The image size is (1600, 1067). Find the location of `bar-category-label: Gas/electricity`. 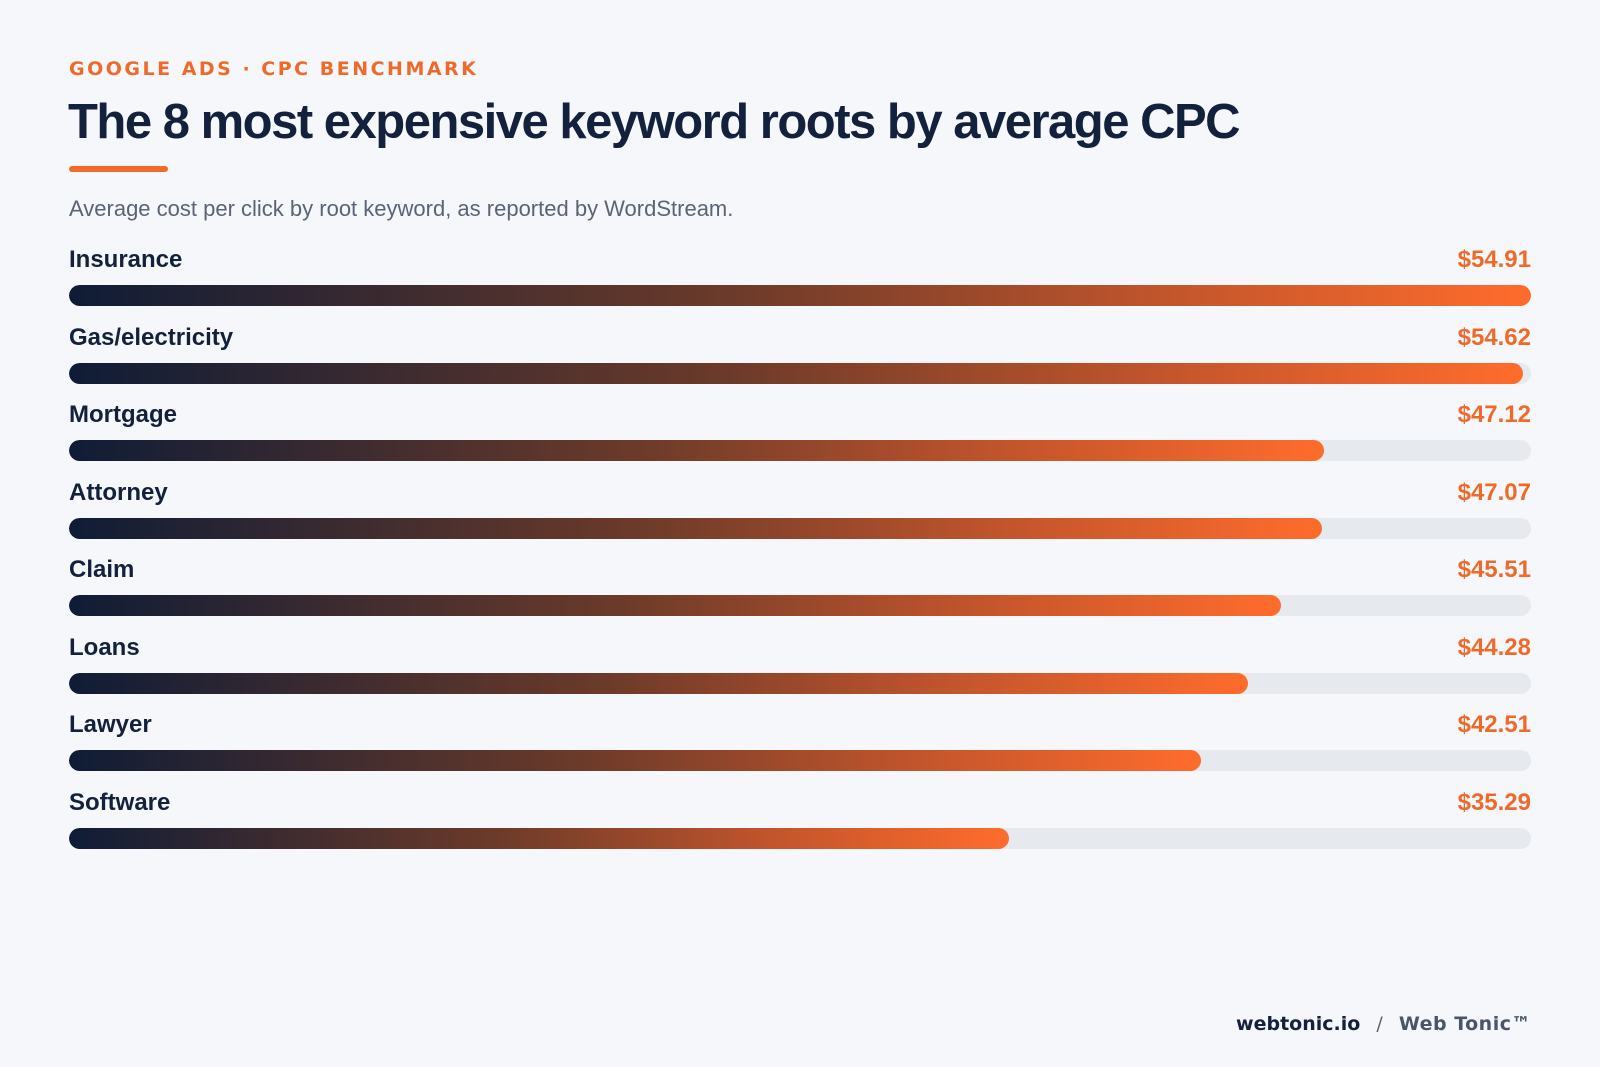

bar-category-label: Gas/electricity is located at coordinates (151, 337).